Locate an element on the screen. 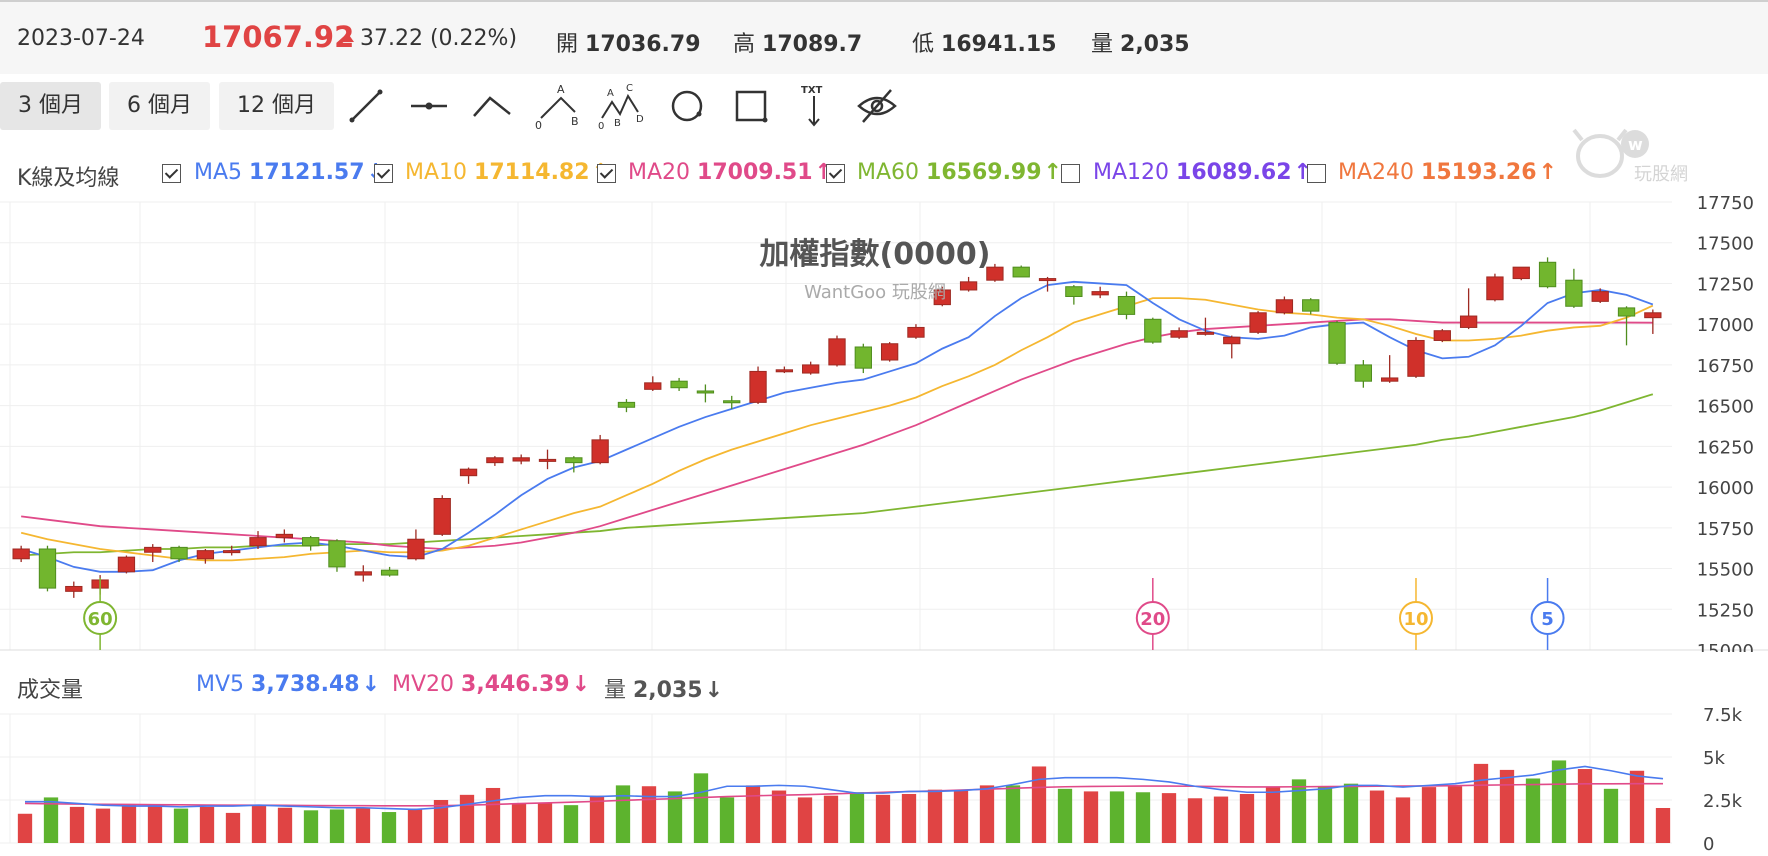 The width and height of the screenshot is (1768, 856). abcd-pattern-tool-icon: 0 A B C D is located at coordinates (622, 107).